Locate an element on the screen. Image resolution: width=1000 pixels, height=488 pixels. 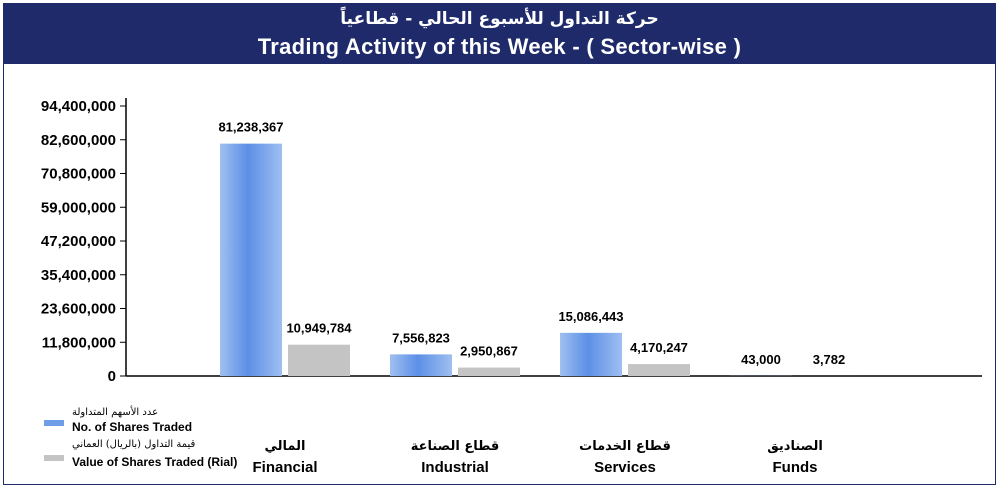
y-tick-label: 82,600,000 is located at coordinates (78, 140).